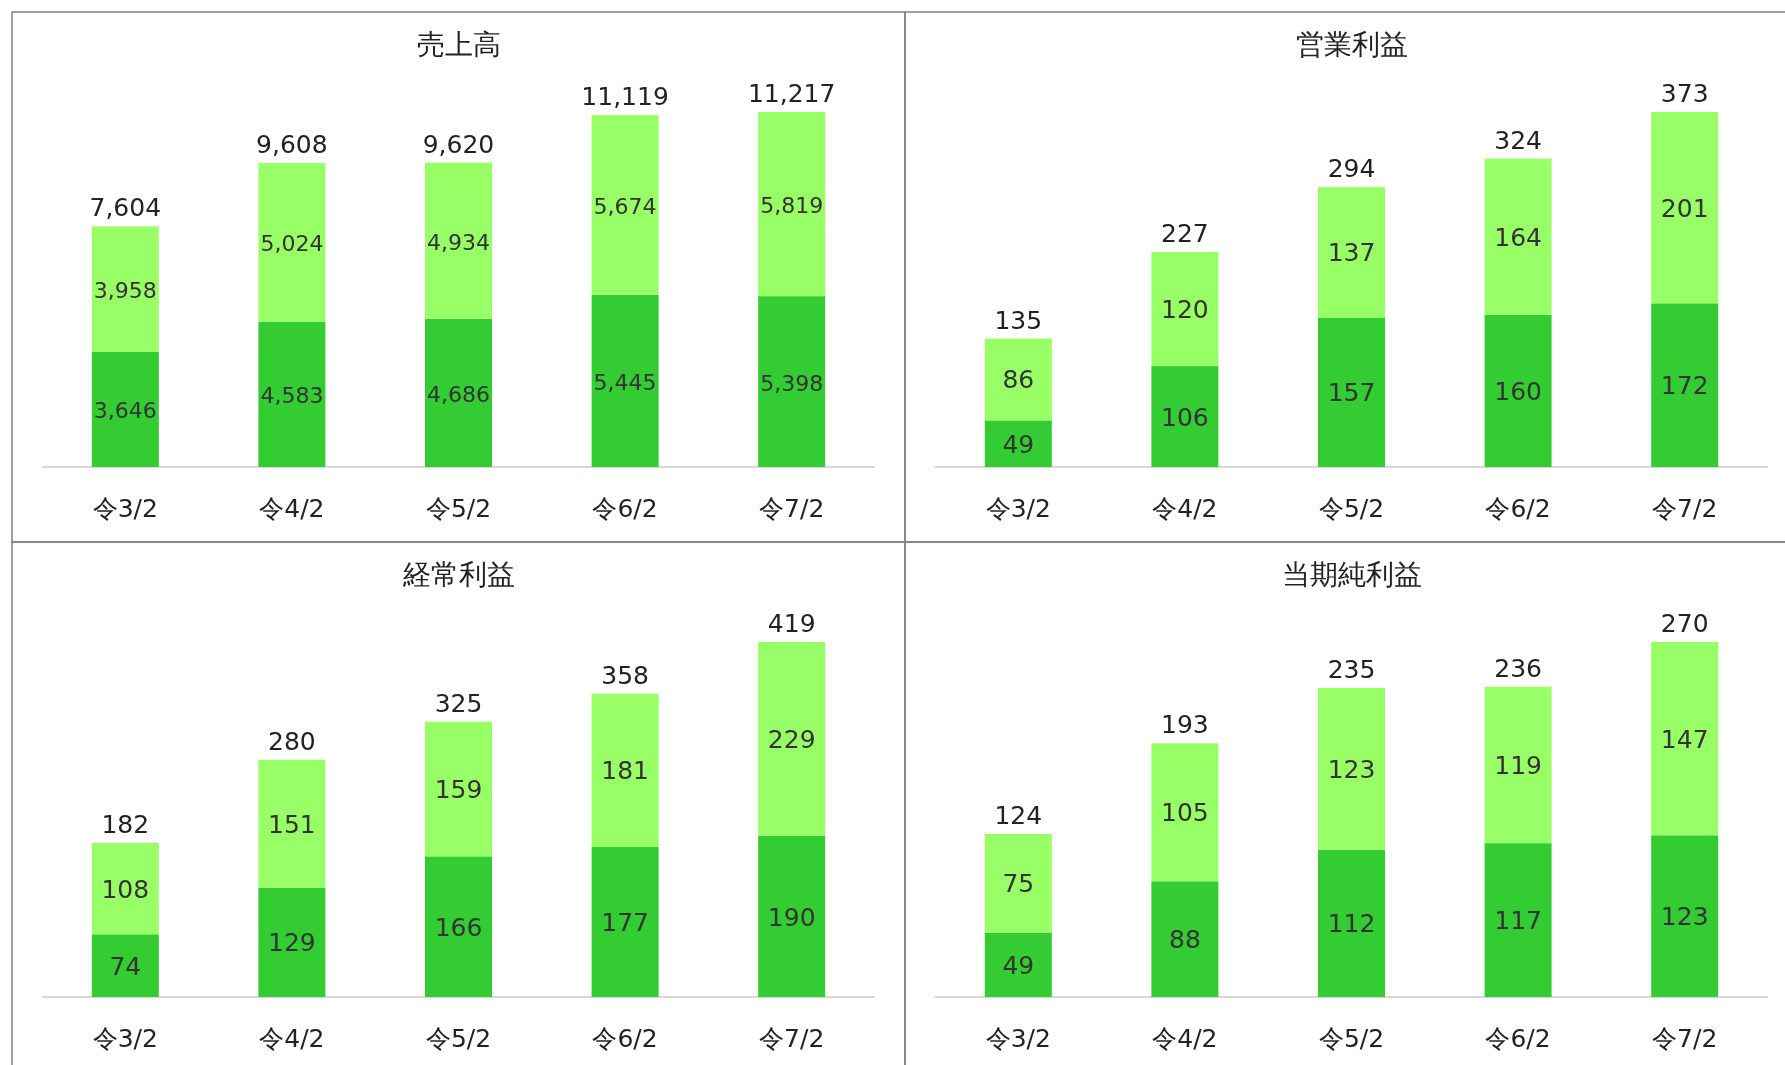 The height and width of the screenshot is (1065, 1785). I want to click on data-label: 201, so click(1684, 208).